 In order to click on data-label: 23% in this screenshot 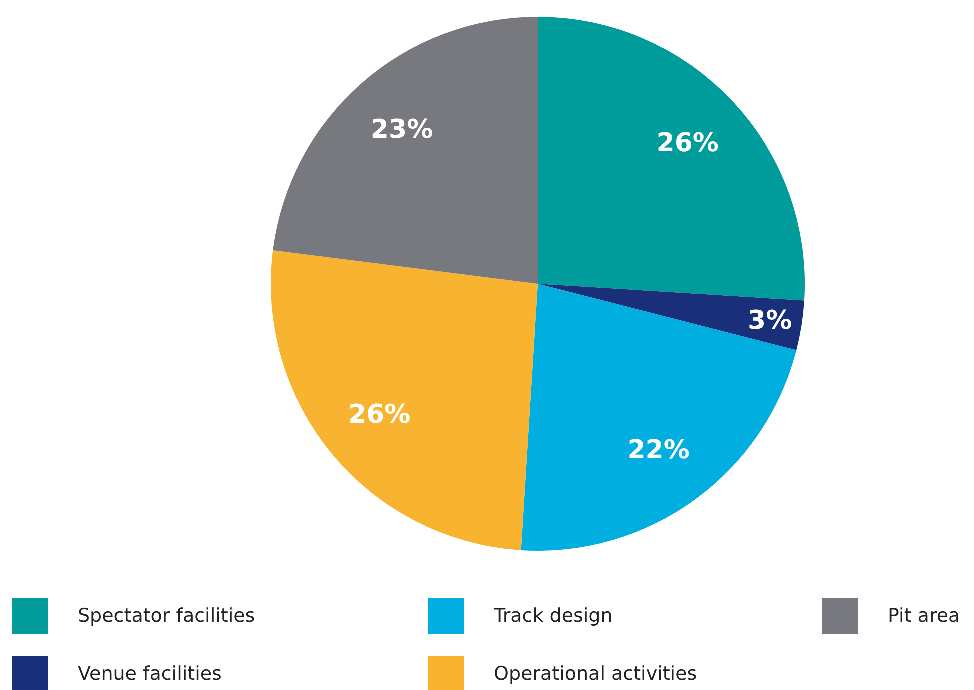, I will do `click(402, 129)`.